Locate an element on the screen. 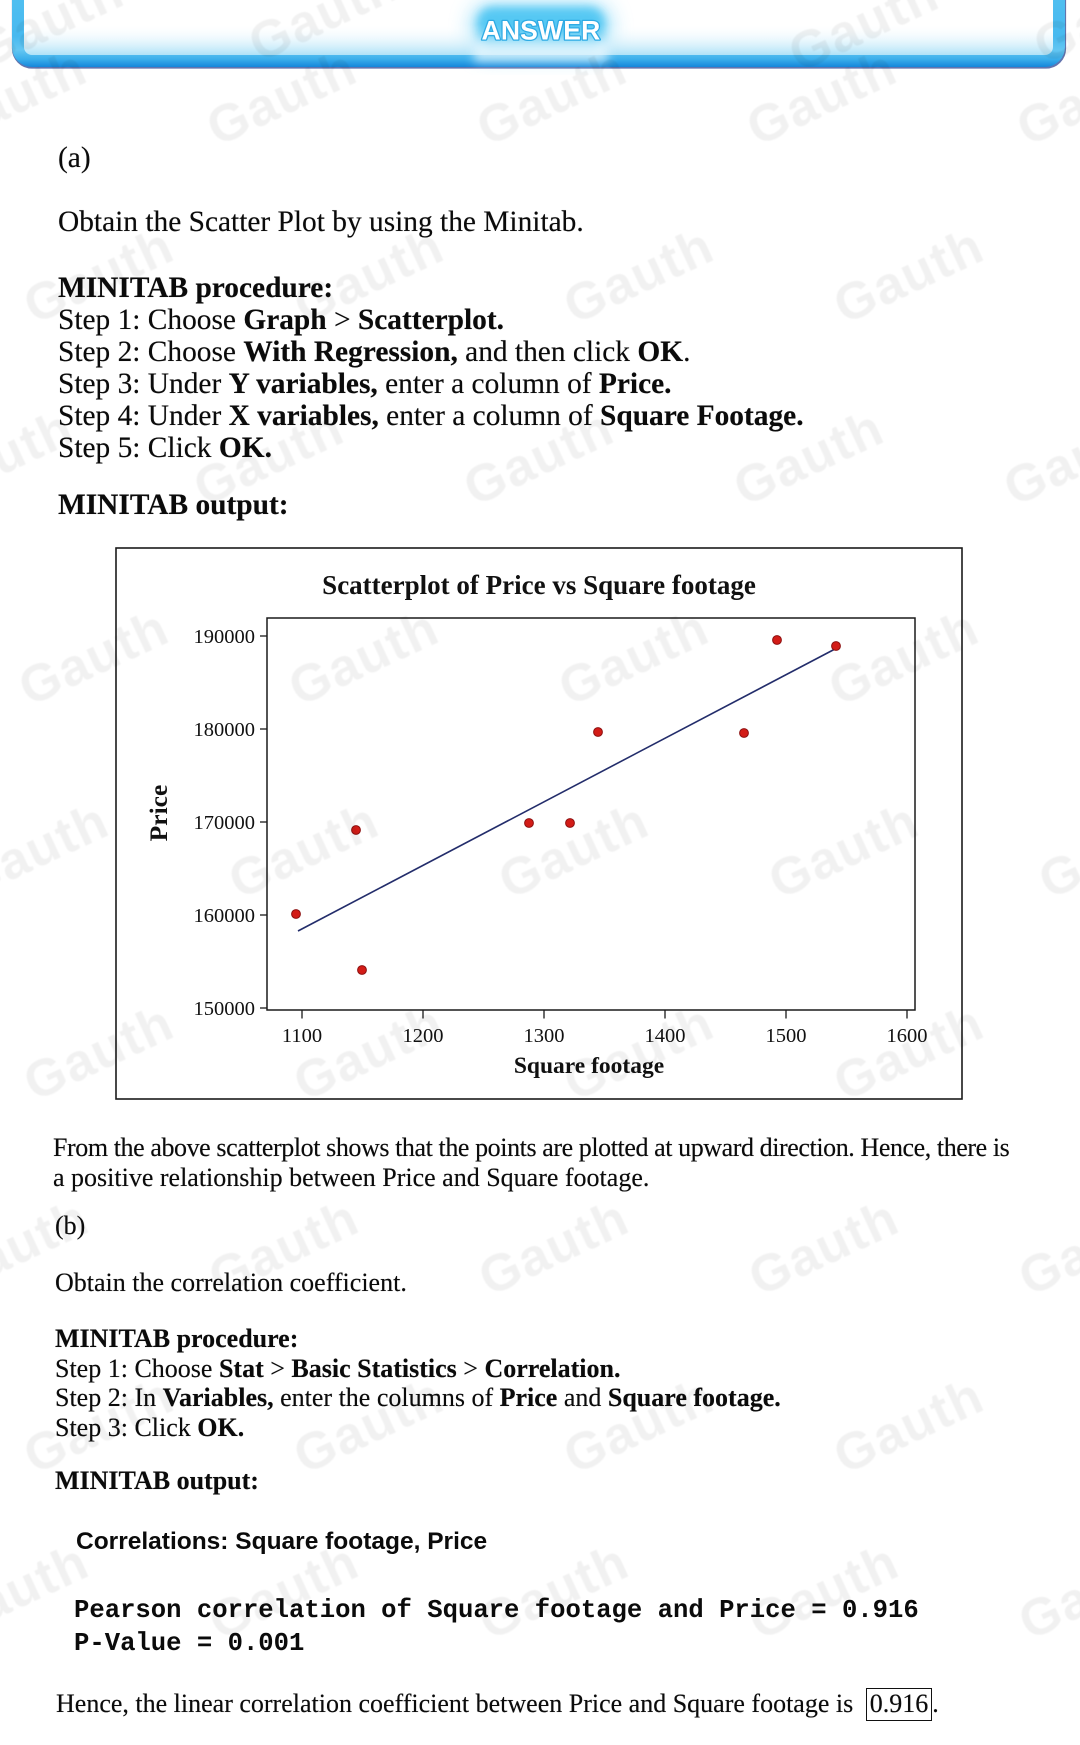 This screenshot has height=1745, width=1080. svg-text: 170000 is located at coordinates (225, 823).